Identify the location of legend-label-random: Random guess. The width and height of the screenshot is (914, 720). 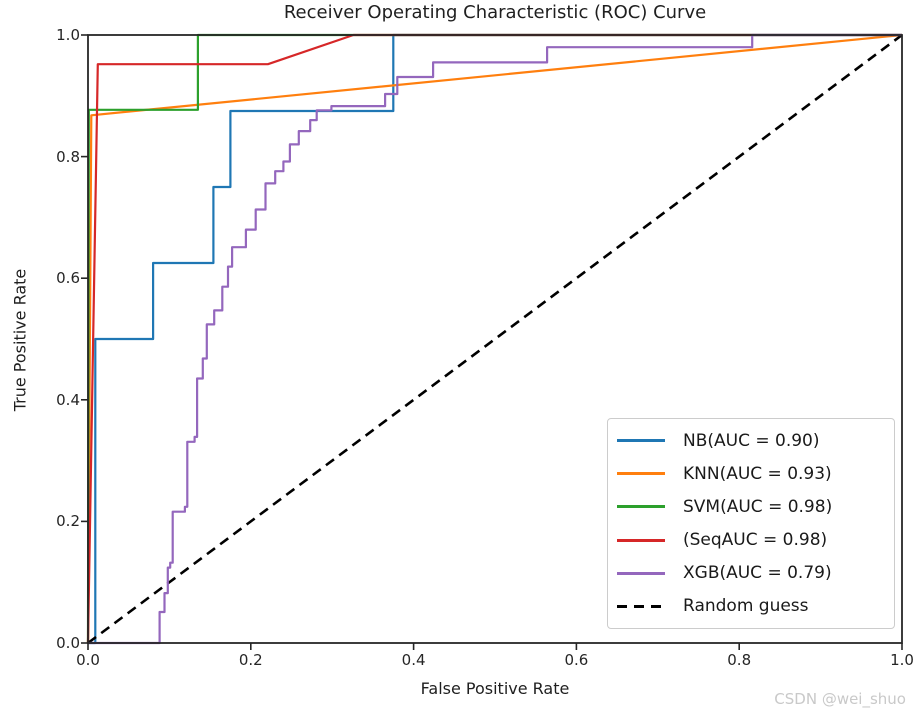
(746, 606).